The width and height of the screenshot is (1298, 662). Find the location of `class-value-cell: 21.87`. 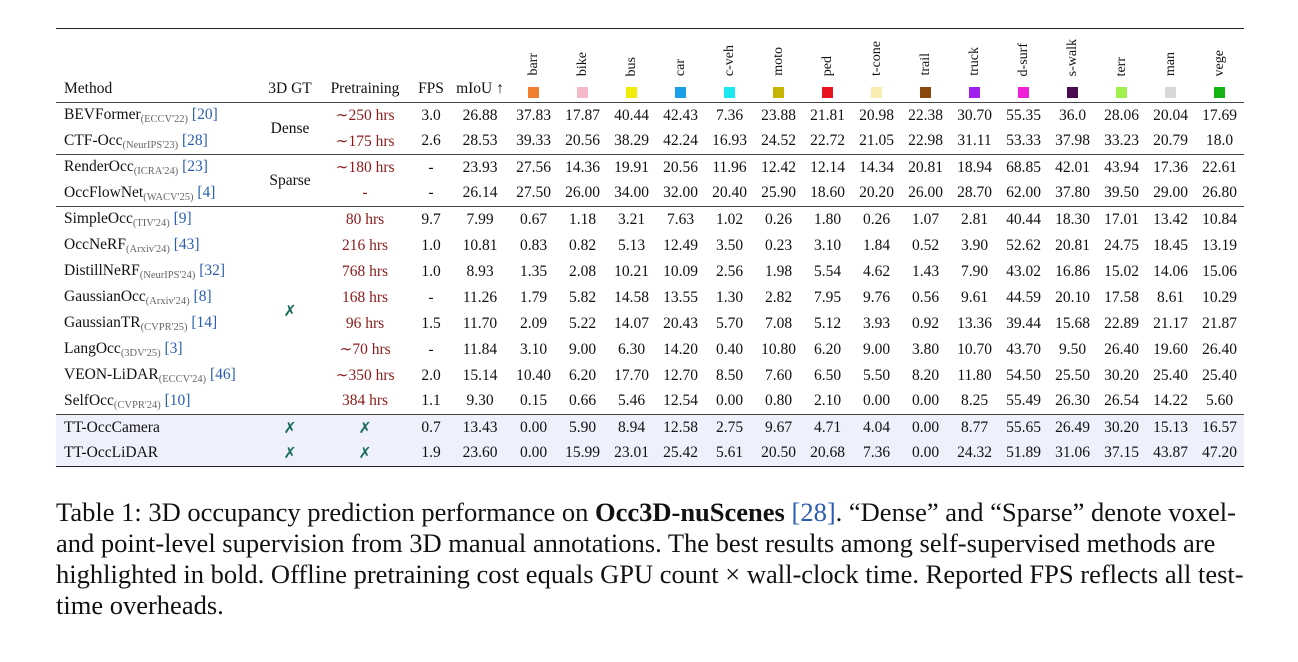

class-value-cell: 21.87 is located at coordinates (1219, 323).